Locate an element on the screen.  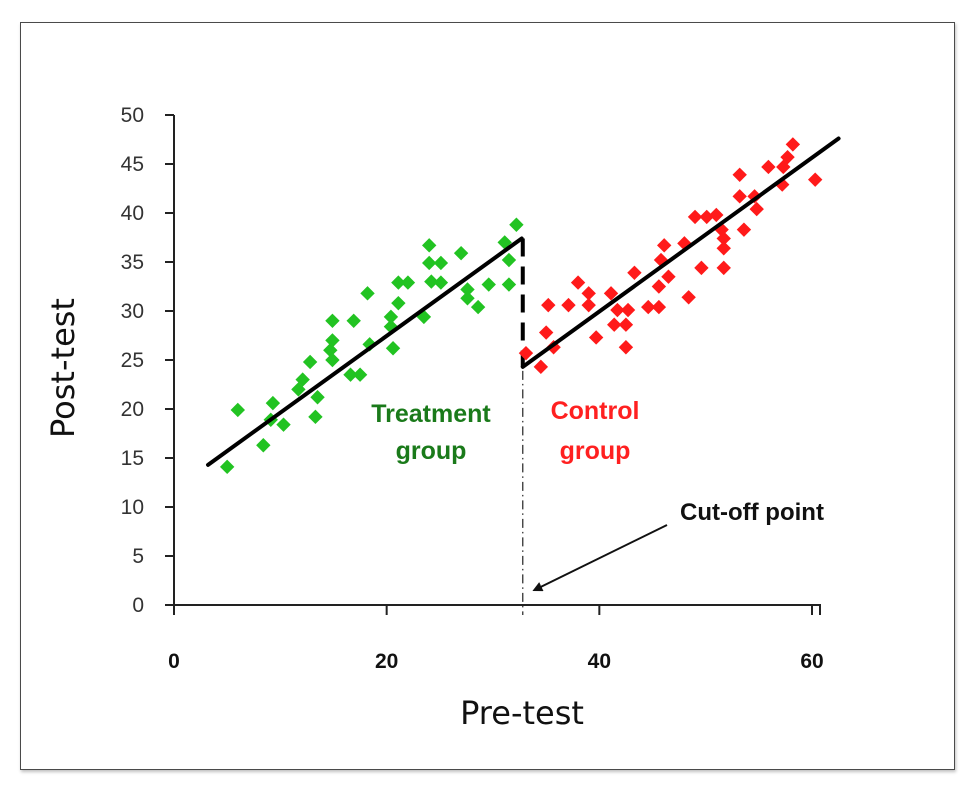
control-group-label-line2: group is located at coordinates (595, 451).